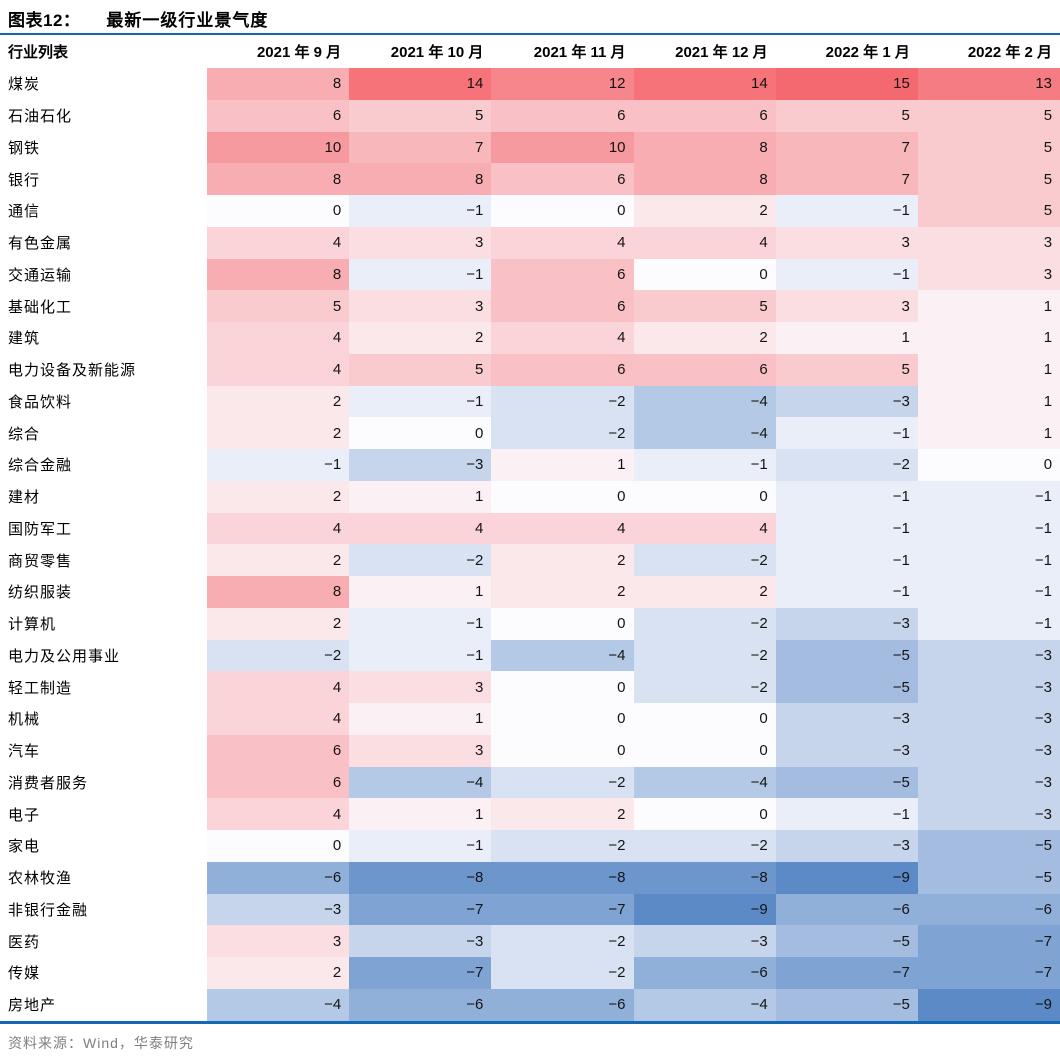 The image size is (1060, 1058). I want to click on figure-title: 最新一级行业景气度, so click(187, 20).